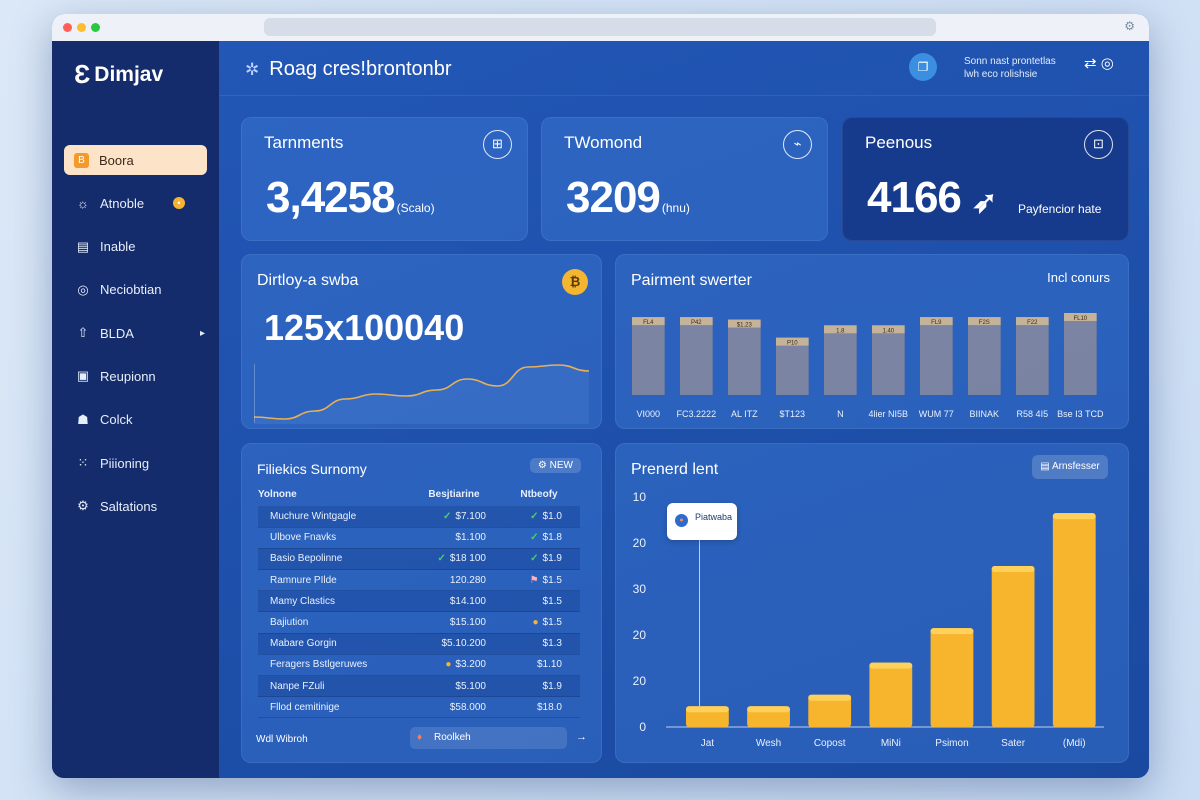 This screenshot has width=1200, height=800. Describe the element at coordinates (421, 394) in the screenshot. I see `sparkline-area` at that location.